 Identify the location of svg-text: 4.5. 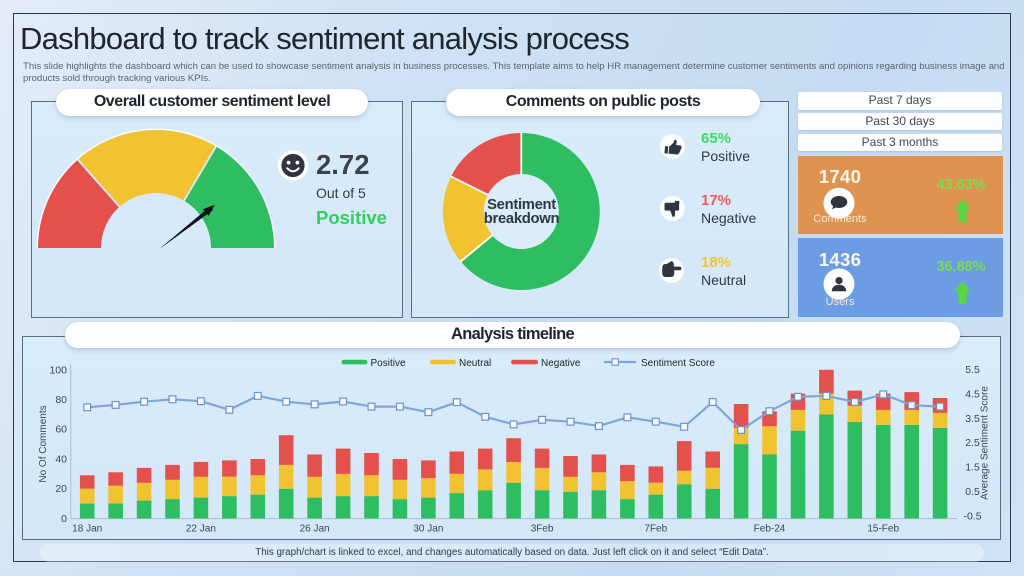
(972, 394).